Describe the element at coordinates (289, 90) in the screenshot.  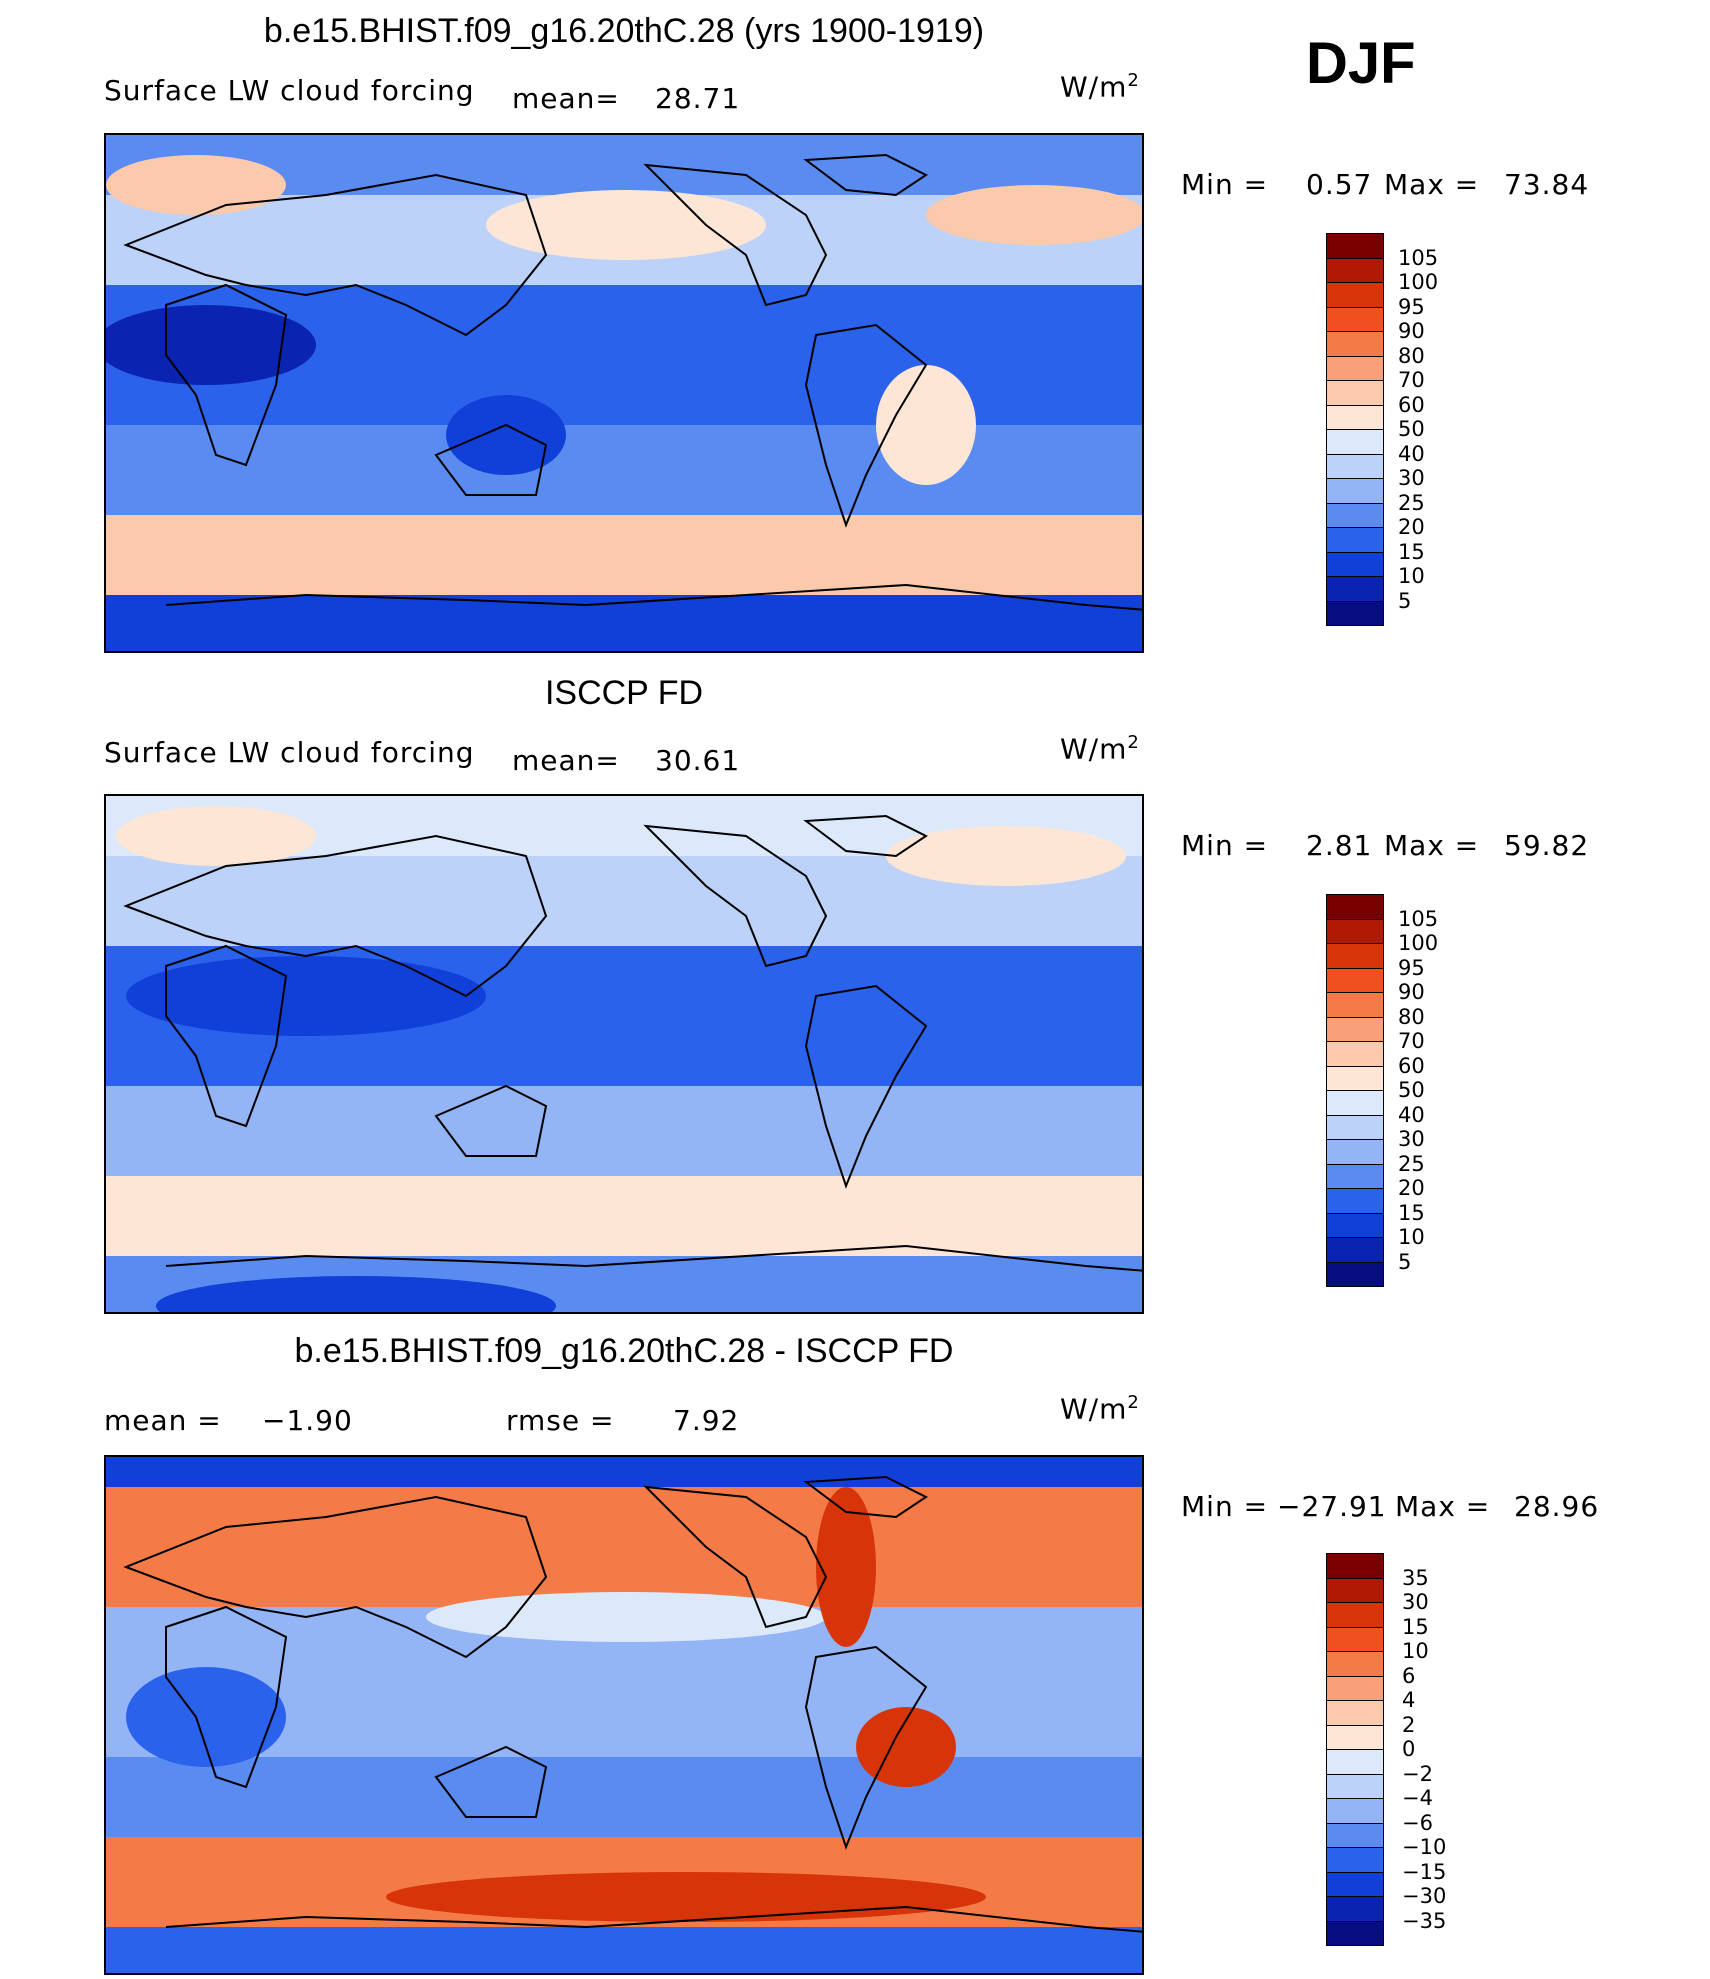
I see `panel-1-variable: Surface LW cloud forcing` at that location.